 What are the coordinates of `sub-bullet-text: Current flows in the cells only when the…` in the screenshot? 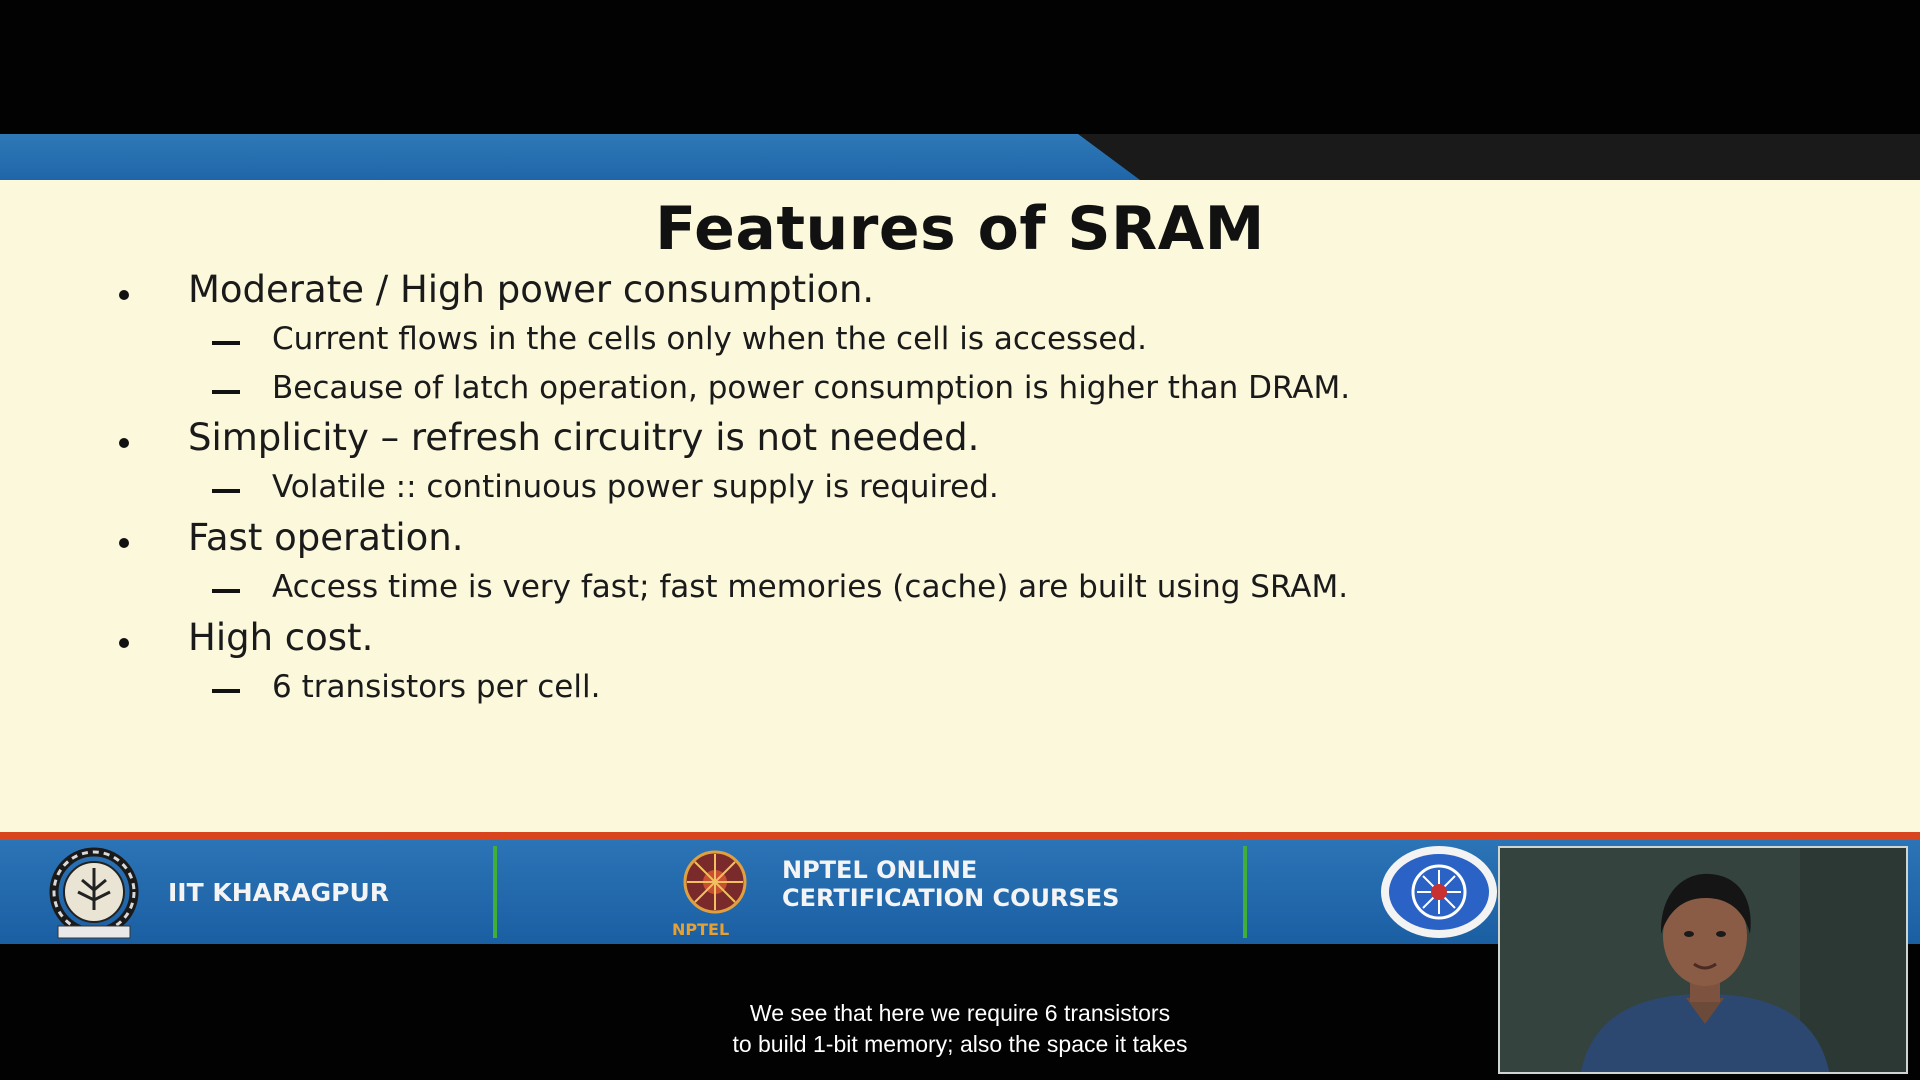 It's located at (709, 339).